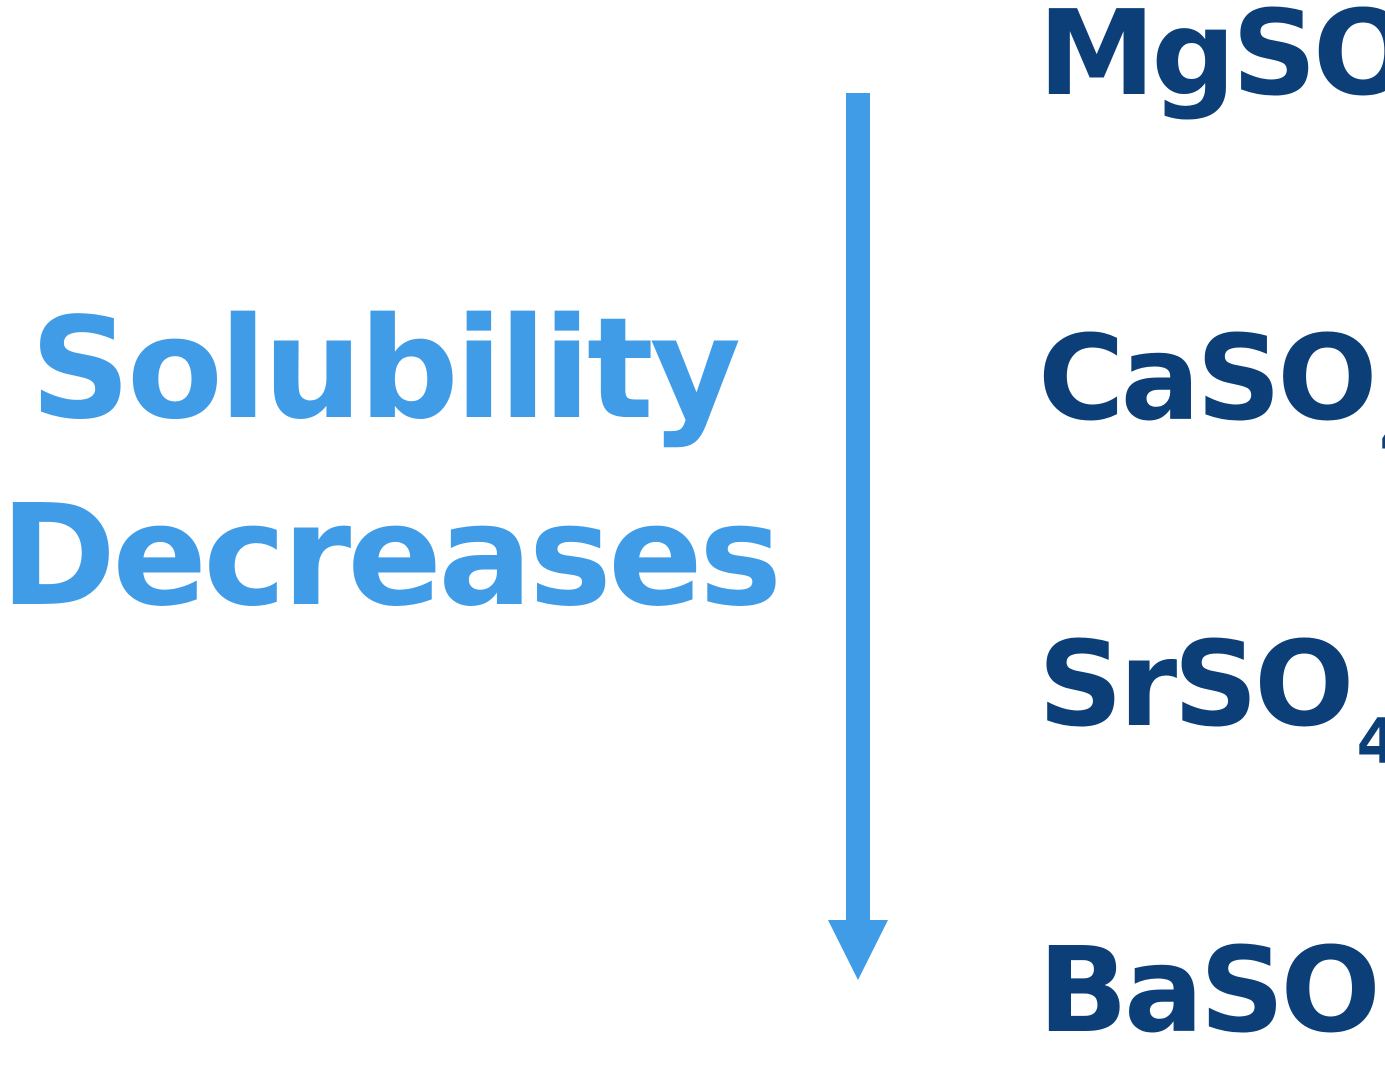 The image size is (1385, 1084). What do you see at coordinates (858, 950) in the screenshot?
I see `arrow-head` at bounding box center [858, 950].